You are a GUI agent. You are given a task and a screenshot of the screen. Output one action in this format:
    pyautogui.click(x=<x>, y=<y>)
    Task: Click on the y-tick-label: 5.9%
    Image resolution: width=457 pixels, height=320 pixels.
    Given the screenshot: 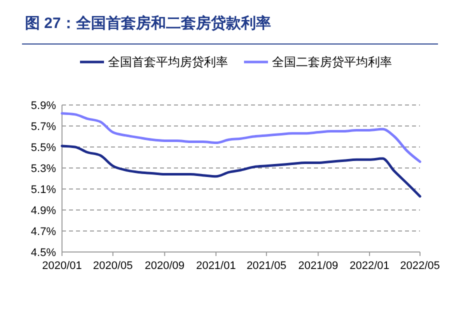 What is the action you would take?
    pyautogui.click(x=43, y=106)
    